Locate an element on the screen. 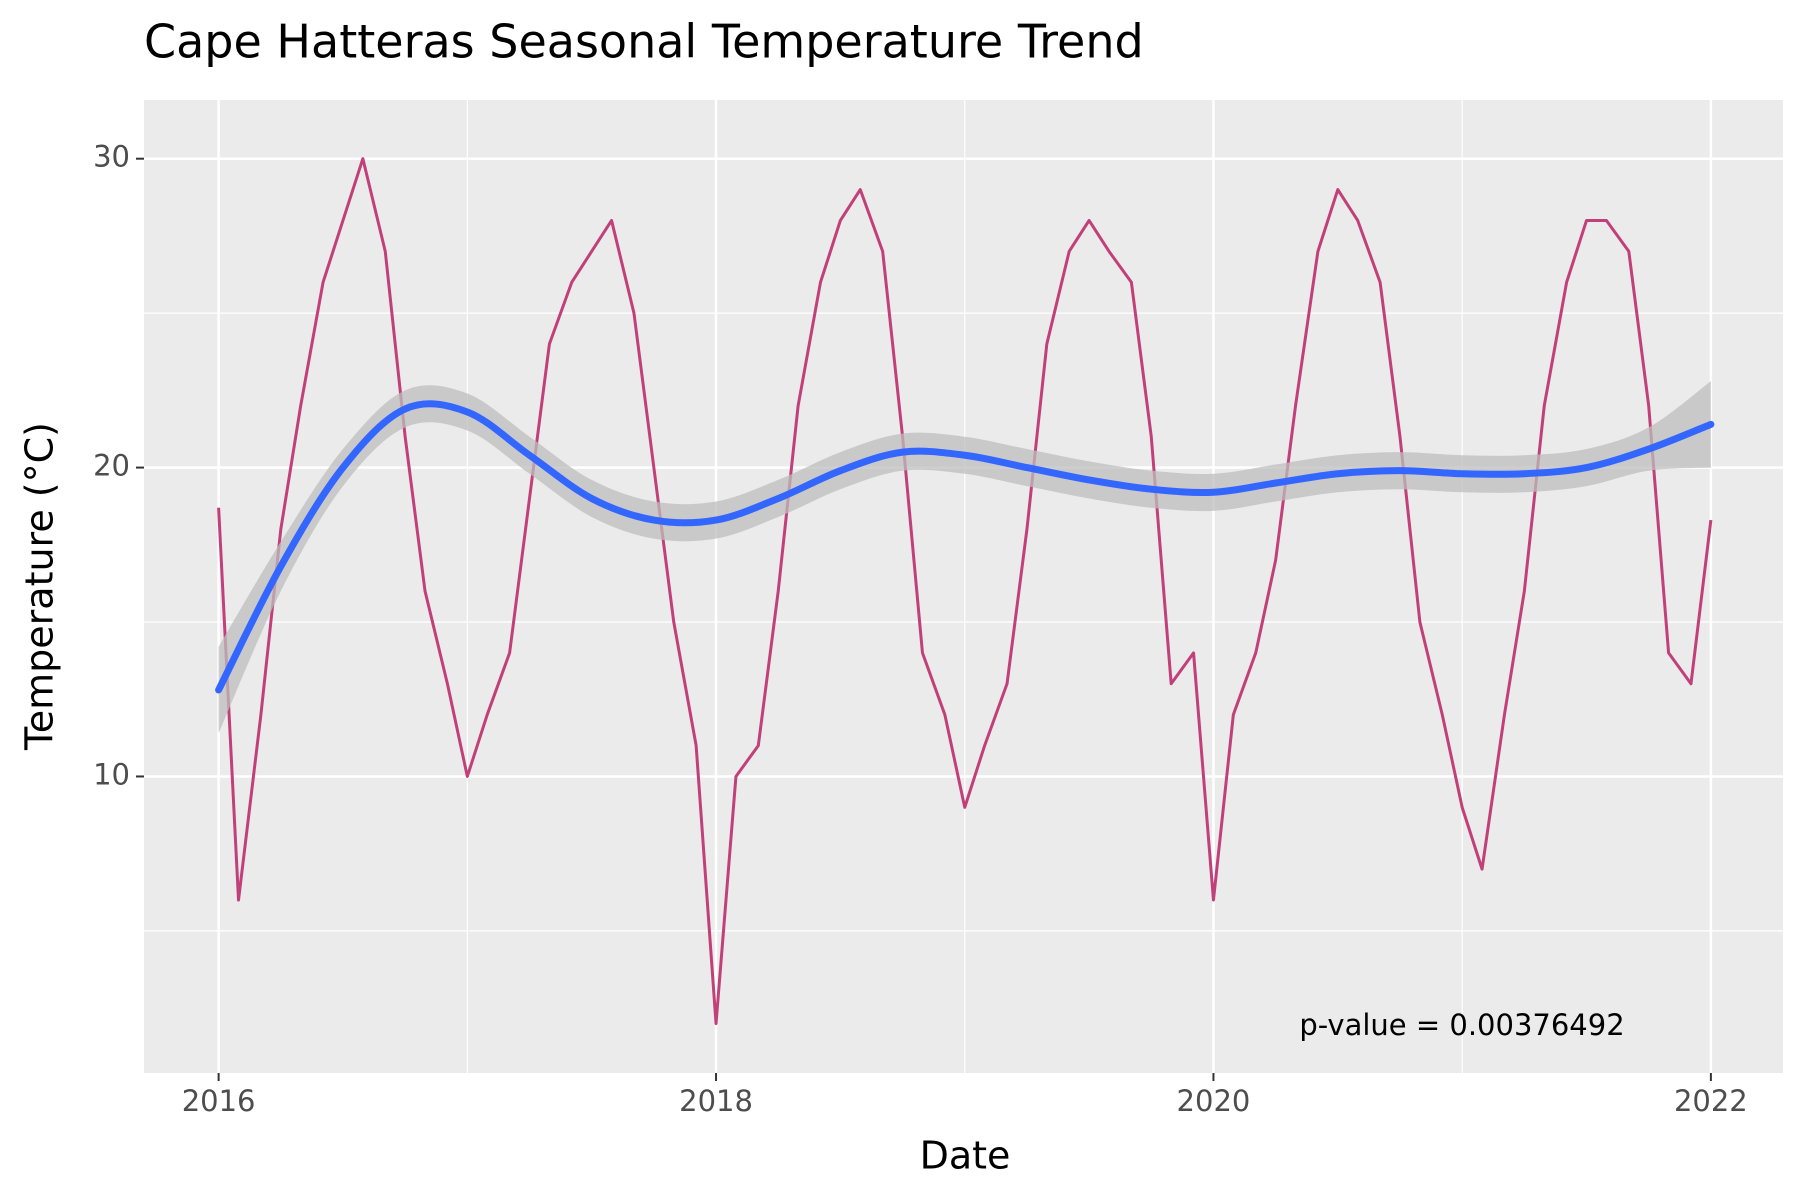 The image size is (1800, 1200). annotation: p-value = 0.00376492 is located at coordinates (1461, 1025).